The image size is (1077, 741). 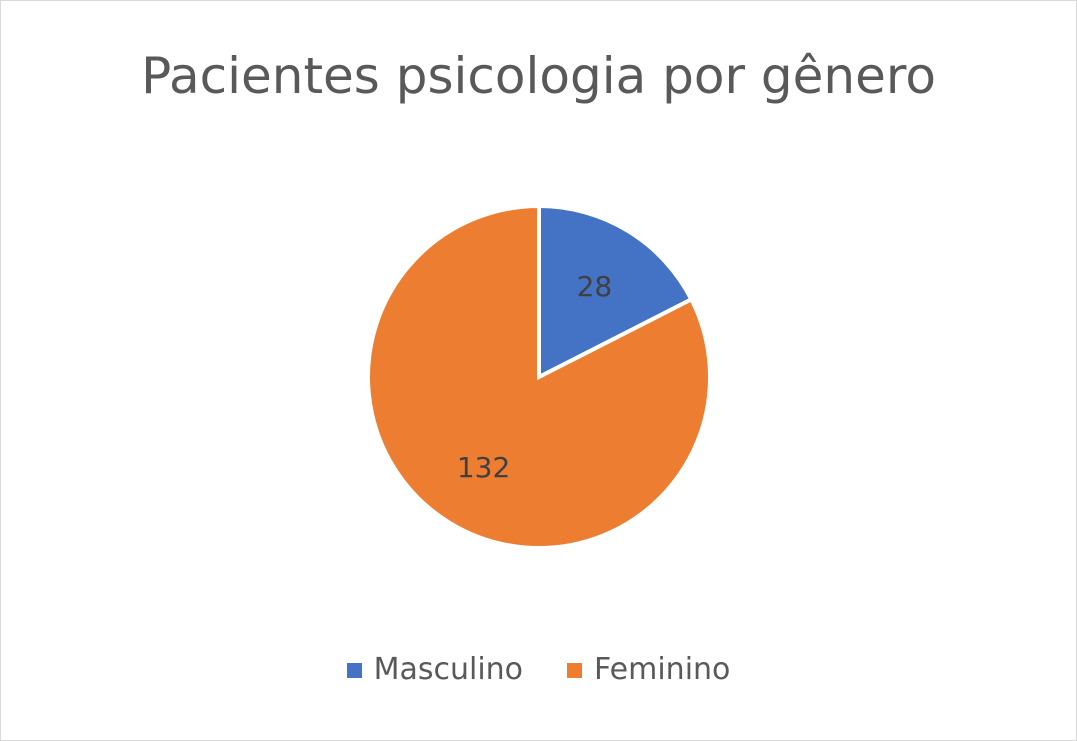 I want to click on legend-label-feminino: Feminino, so click(x=662, y=669).